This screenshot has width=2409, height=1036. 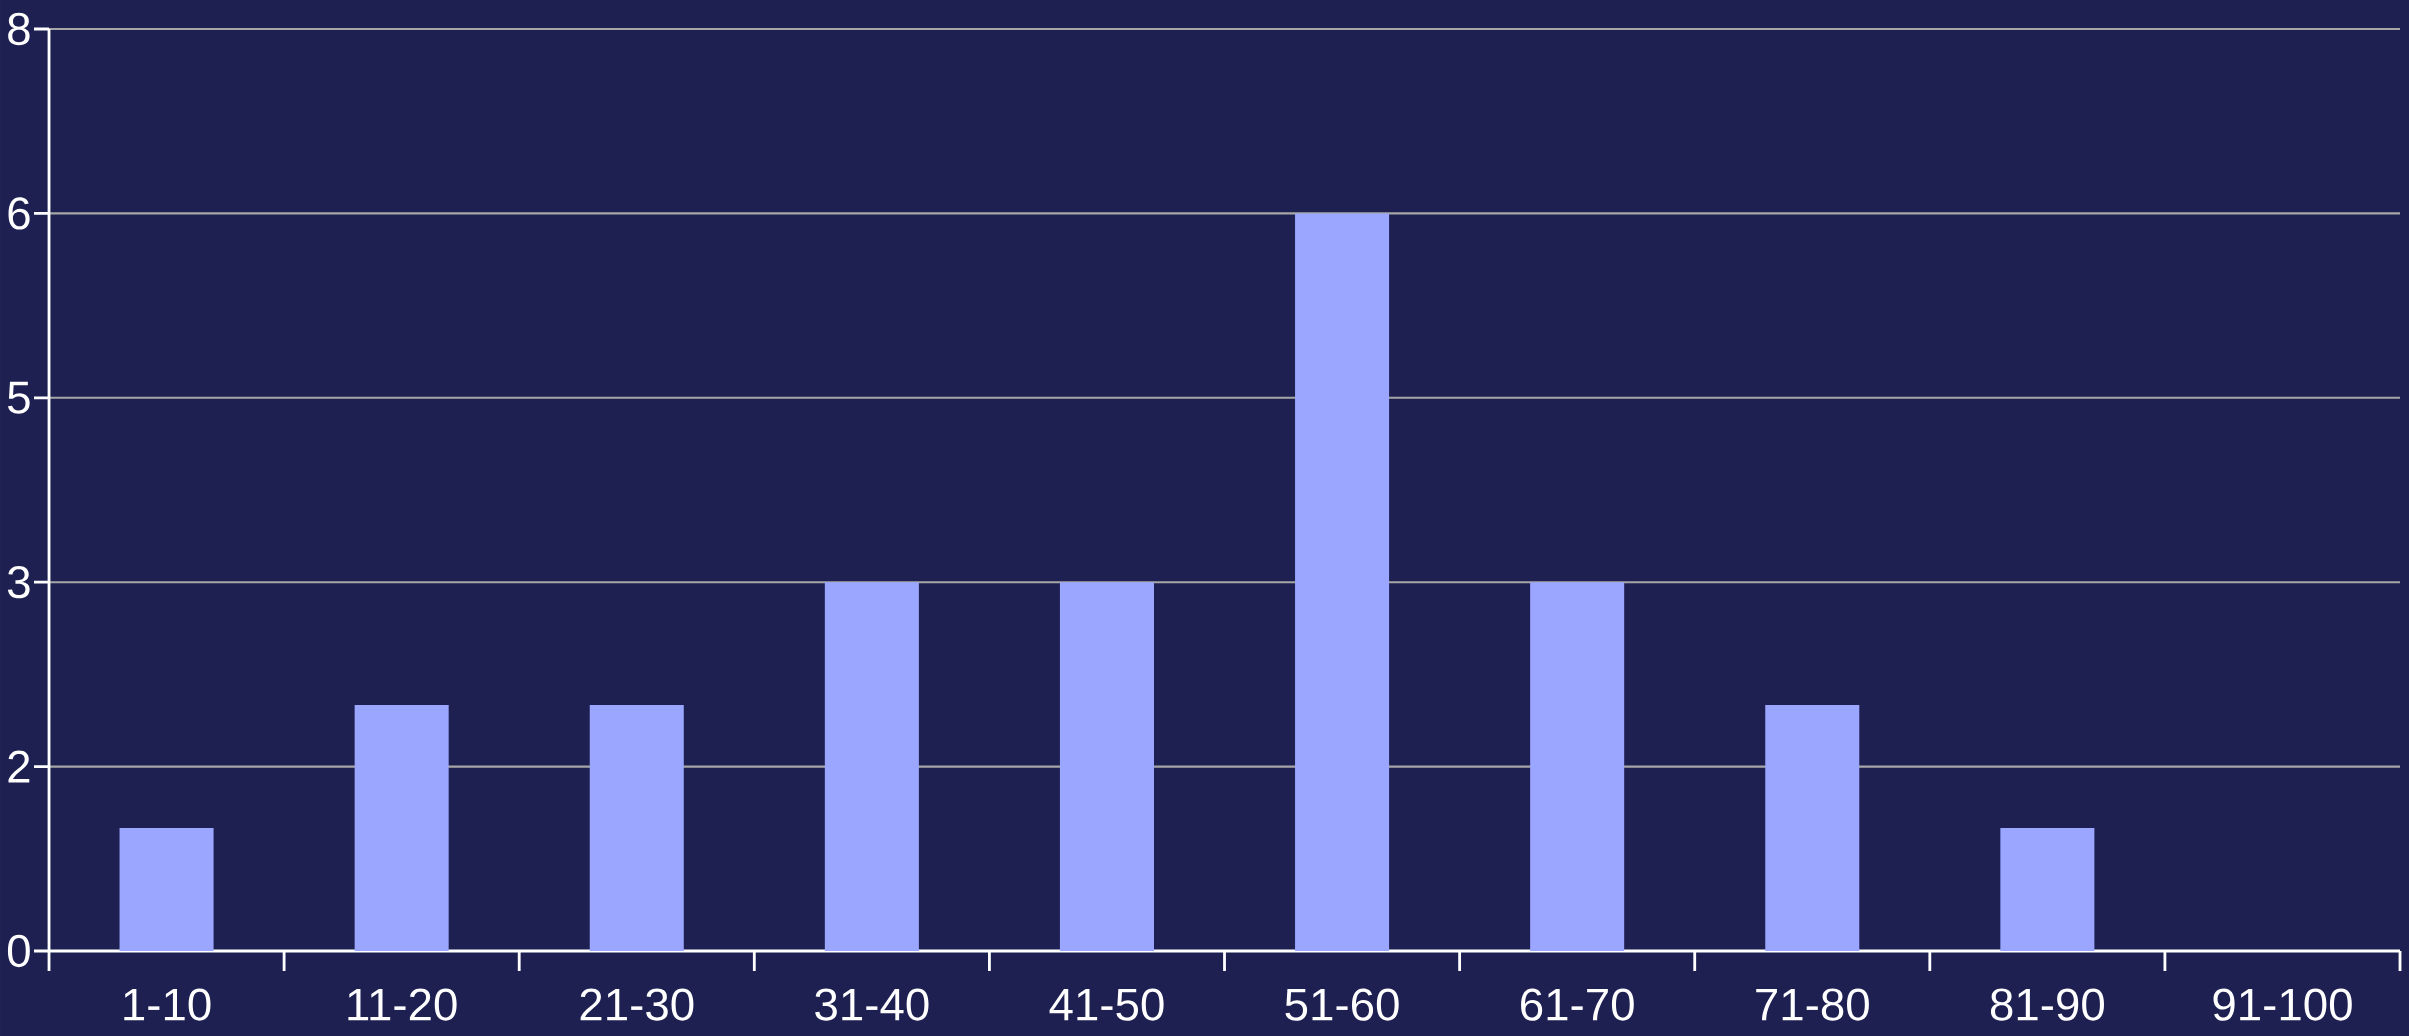 What do you see at coordinates (2047, 1004) in the screenshot?
I see `x-tick-label: 81-90` at bounding box center [2047, 1004].